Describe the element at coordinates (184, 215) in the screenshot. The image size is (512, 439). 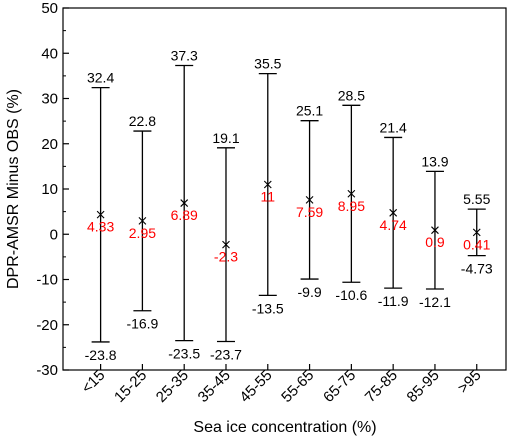
I see `mean-value-label: 6.89` at that location.